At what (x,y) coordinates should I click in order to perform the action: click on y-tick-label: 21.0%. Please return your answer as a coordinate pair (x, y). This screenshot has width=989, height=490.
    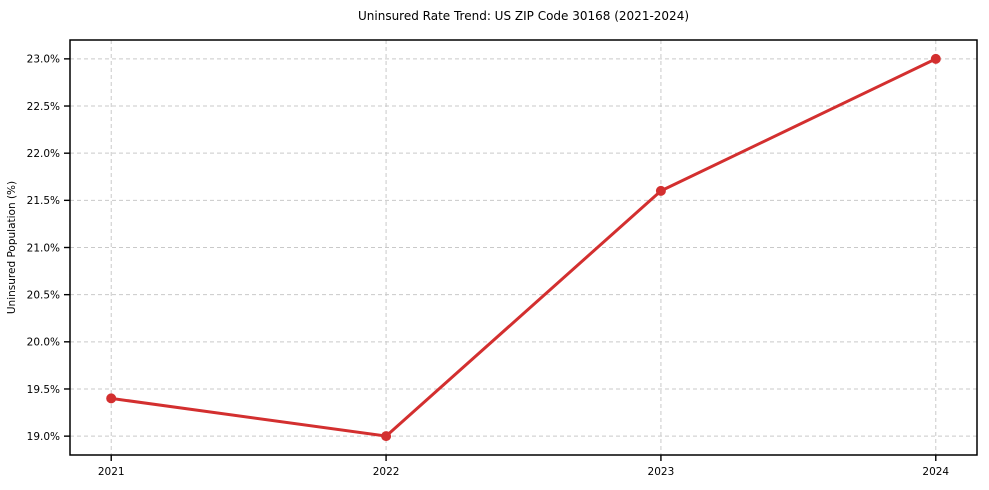
    Looking at the image, I should click on (43, 248).